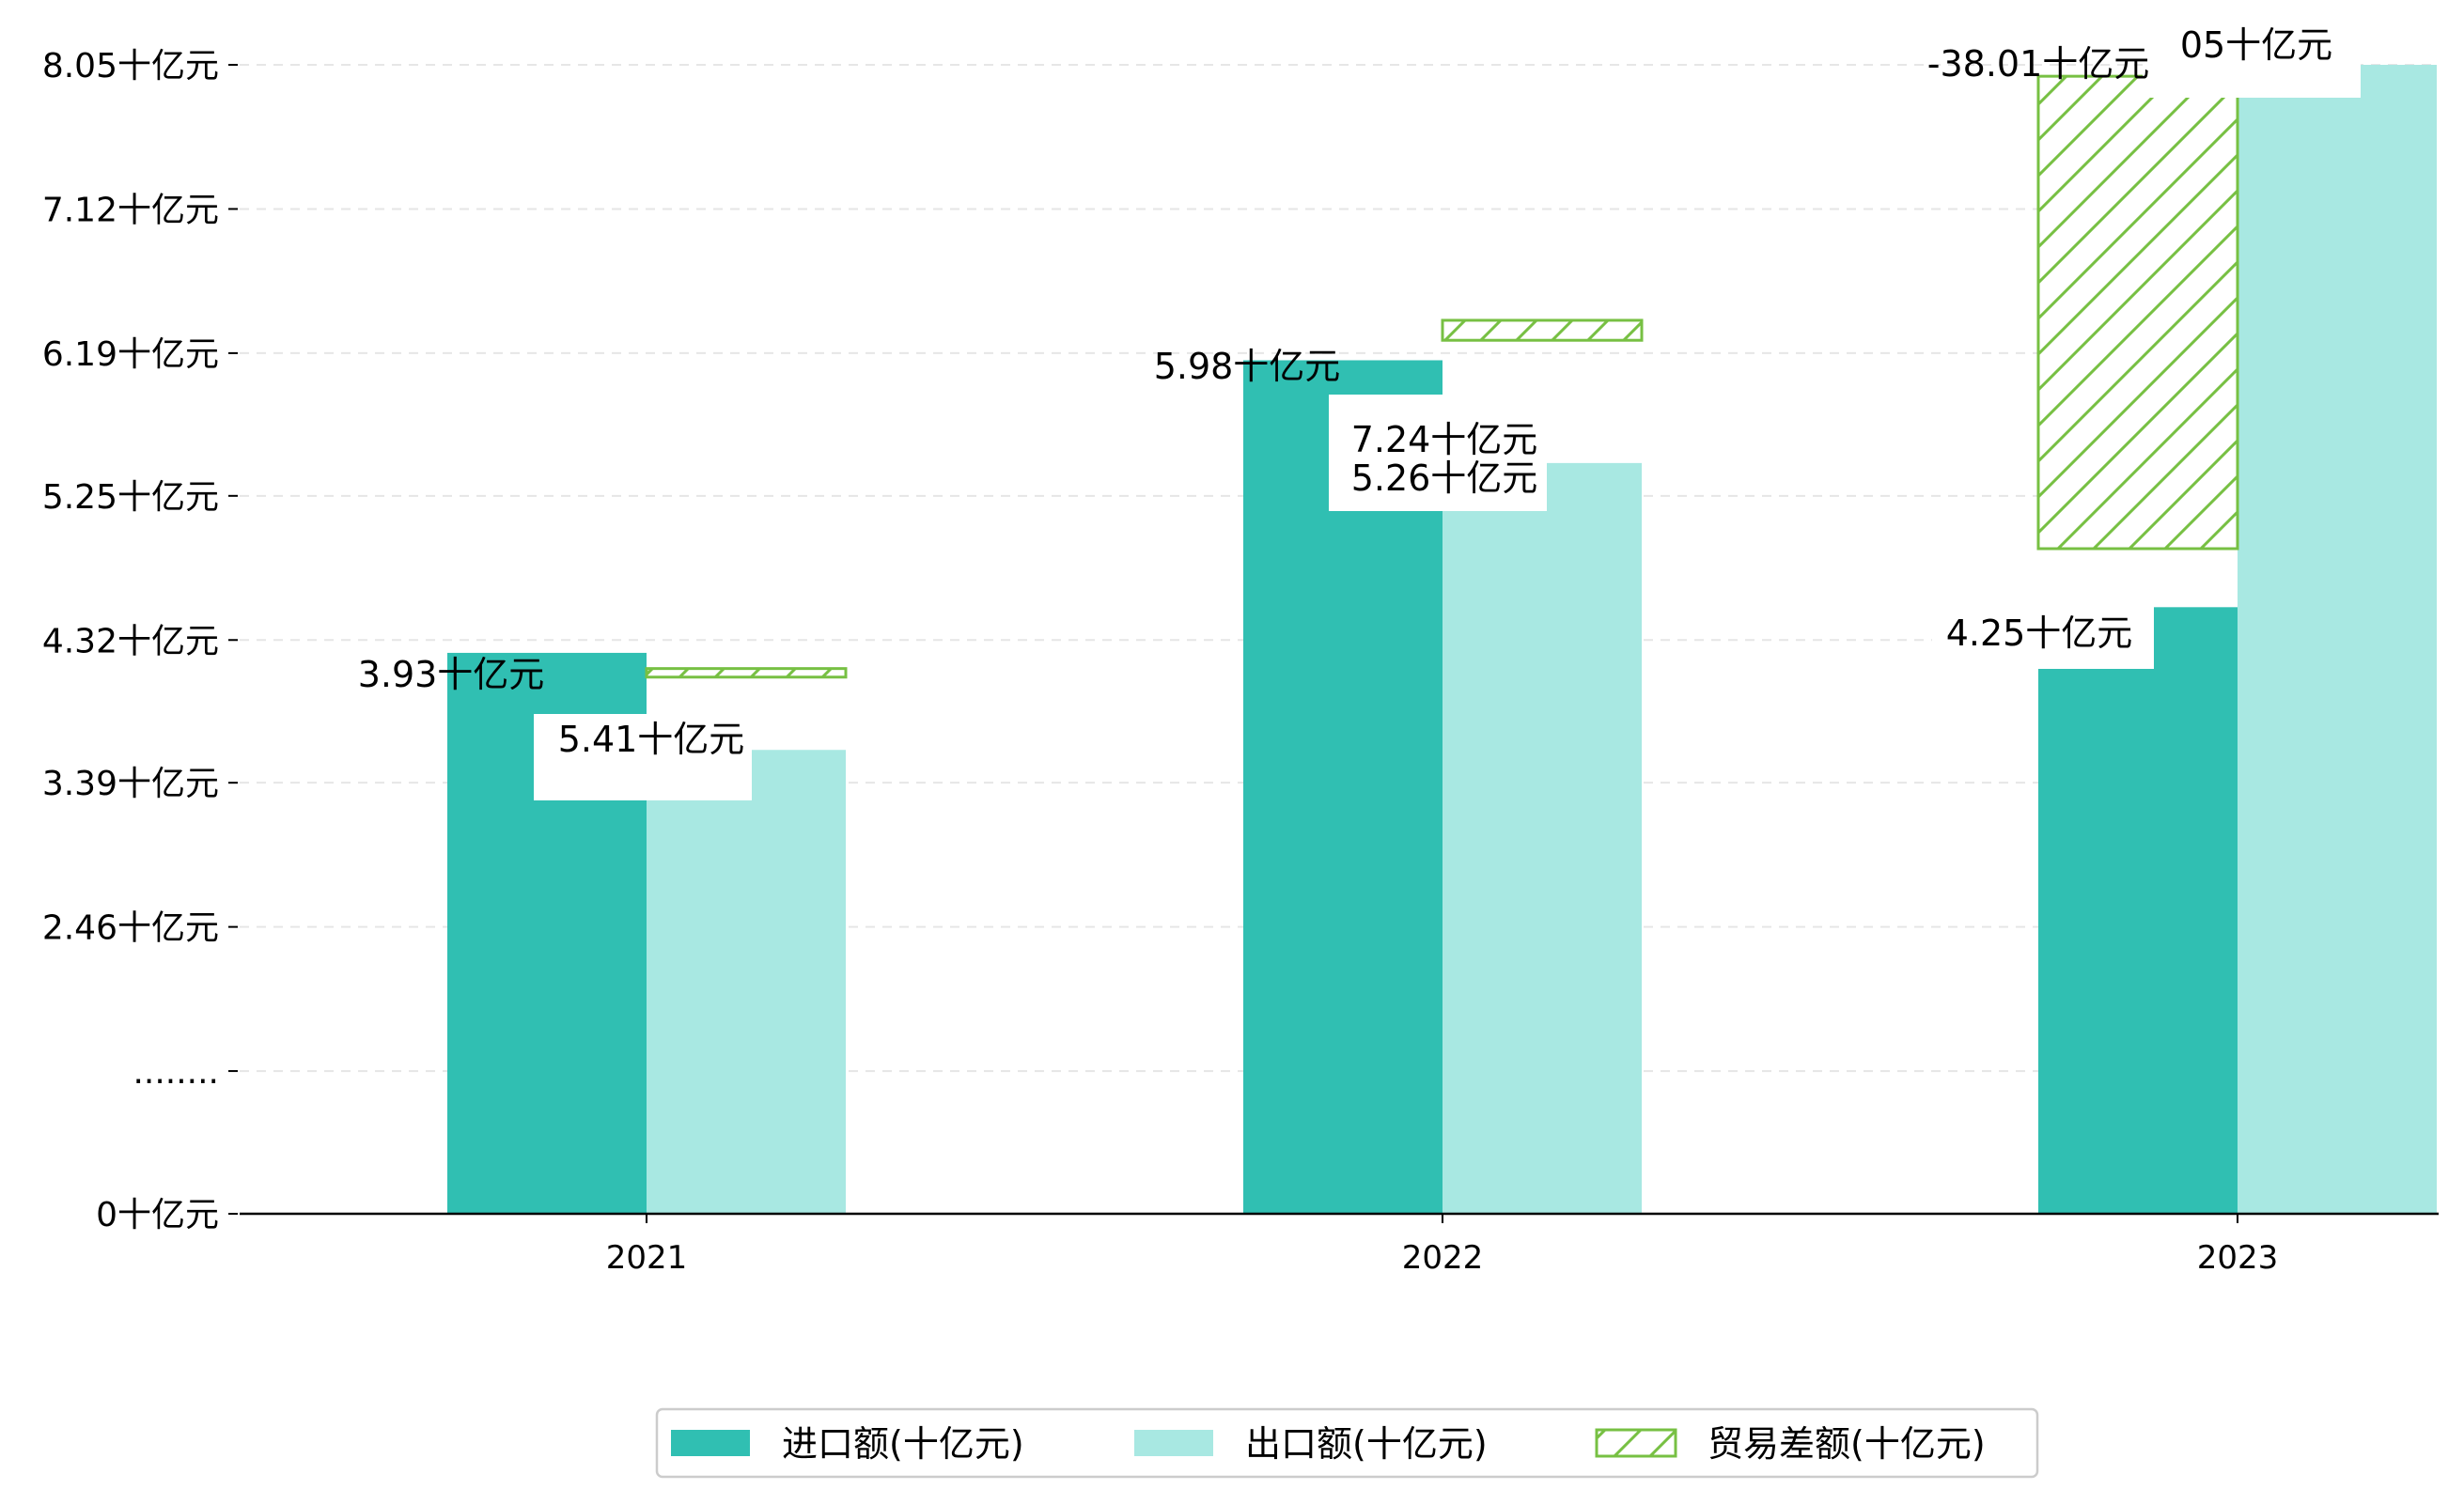  Describe the element at coordinates (2238, 1258) in the screenshot. I see `x-tick-label: 2023` at that location.